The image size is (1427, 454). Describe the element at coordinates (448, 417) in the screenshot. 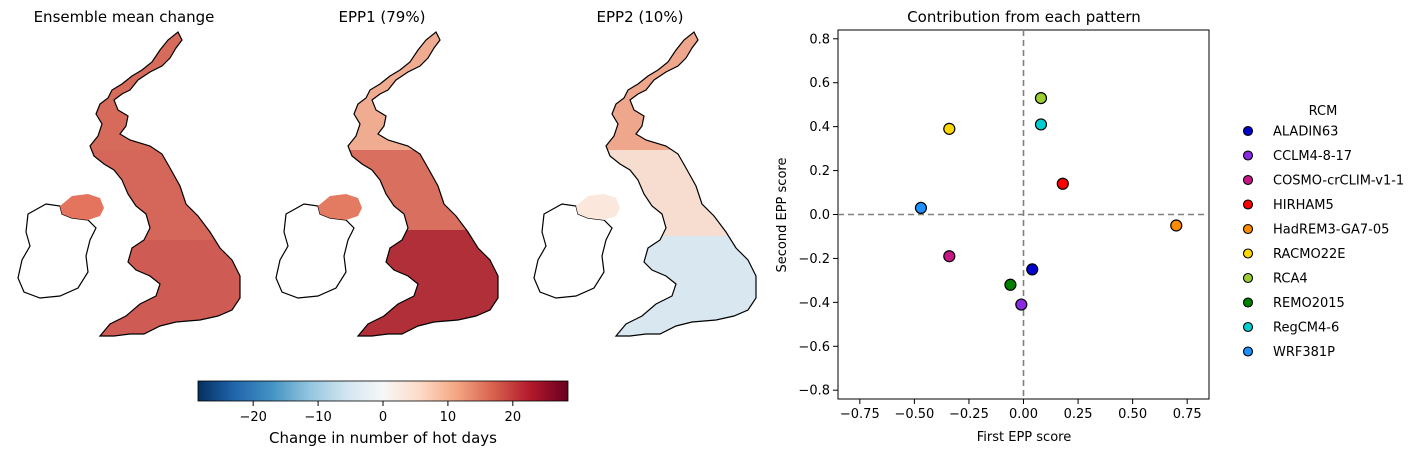

I see `colorbar-tick-label: 10` at that location.